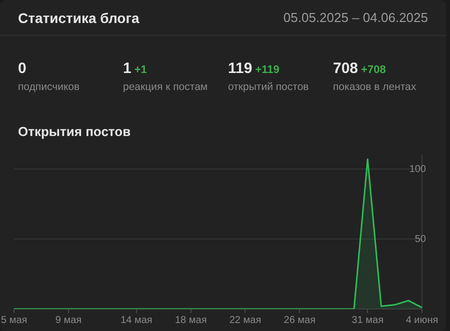 Image resolution: width=450 pixels, height=331 pixels. Describe the element at coordinates (22, 68) in the screenshot. I see `text: 0` at that location.